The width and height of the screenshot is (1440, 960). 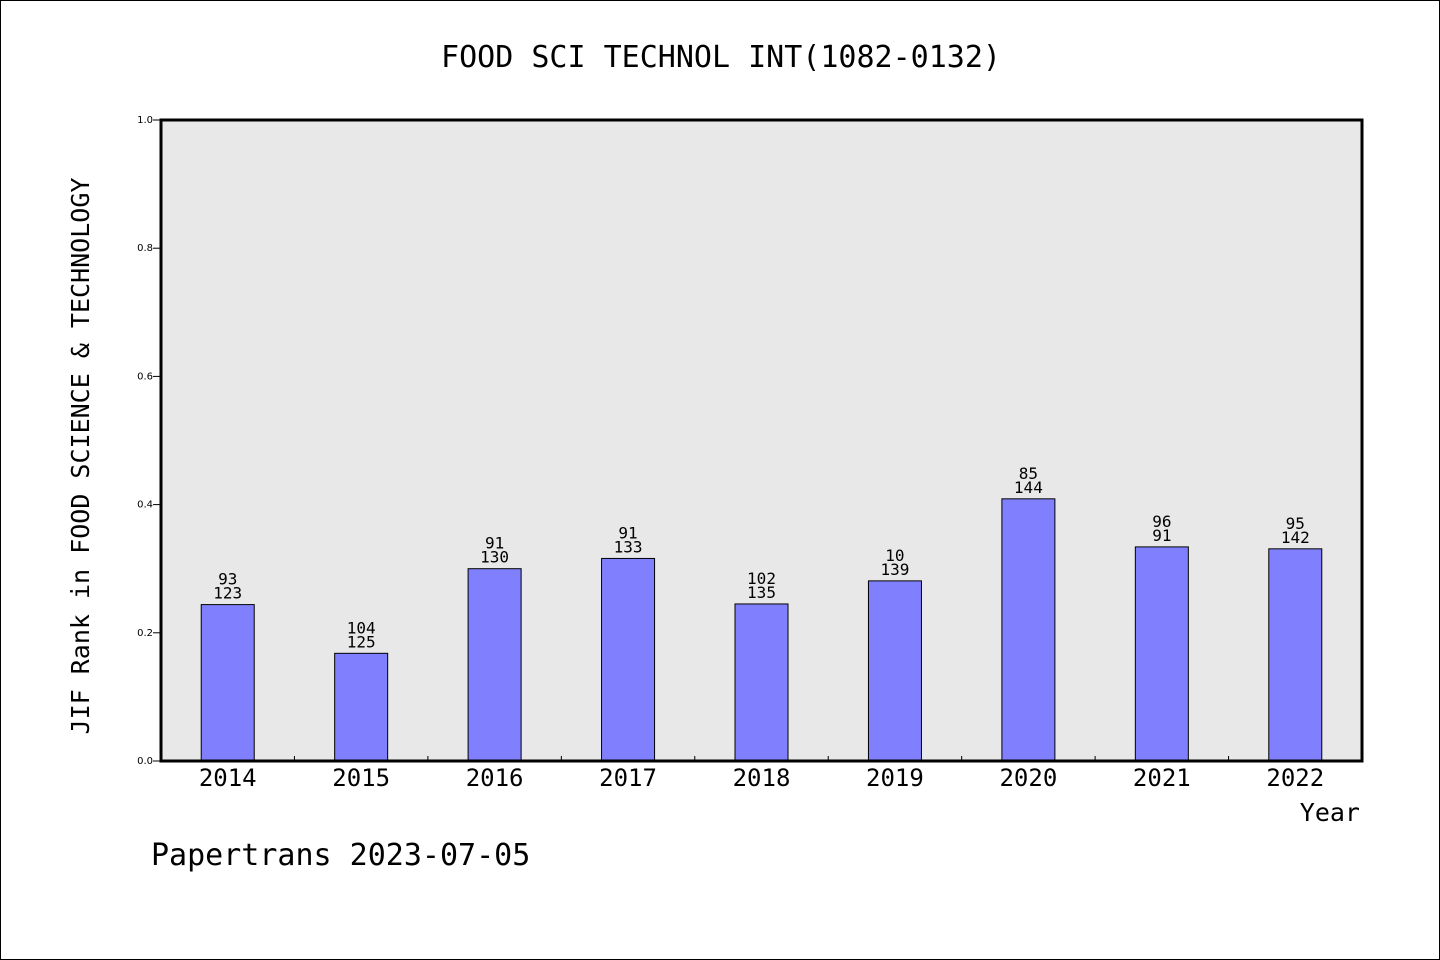 I want to click on x-axis: 2014 2015 2016 2017 2018 2019 2020 2021 2022, so click(x=761, y=774).